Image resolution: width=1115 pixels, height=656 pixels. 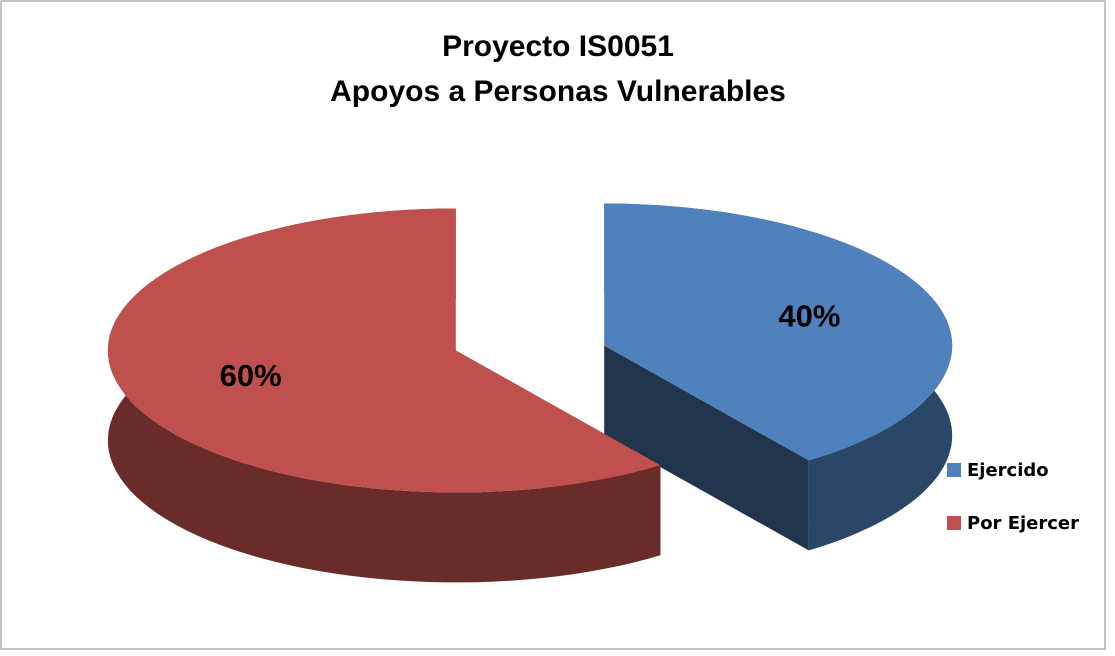 What do you see at coordinates (1023, 523) in the screenshot?
I see `legend-label: Por Ejercer` at bounding box center [1023, 523].